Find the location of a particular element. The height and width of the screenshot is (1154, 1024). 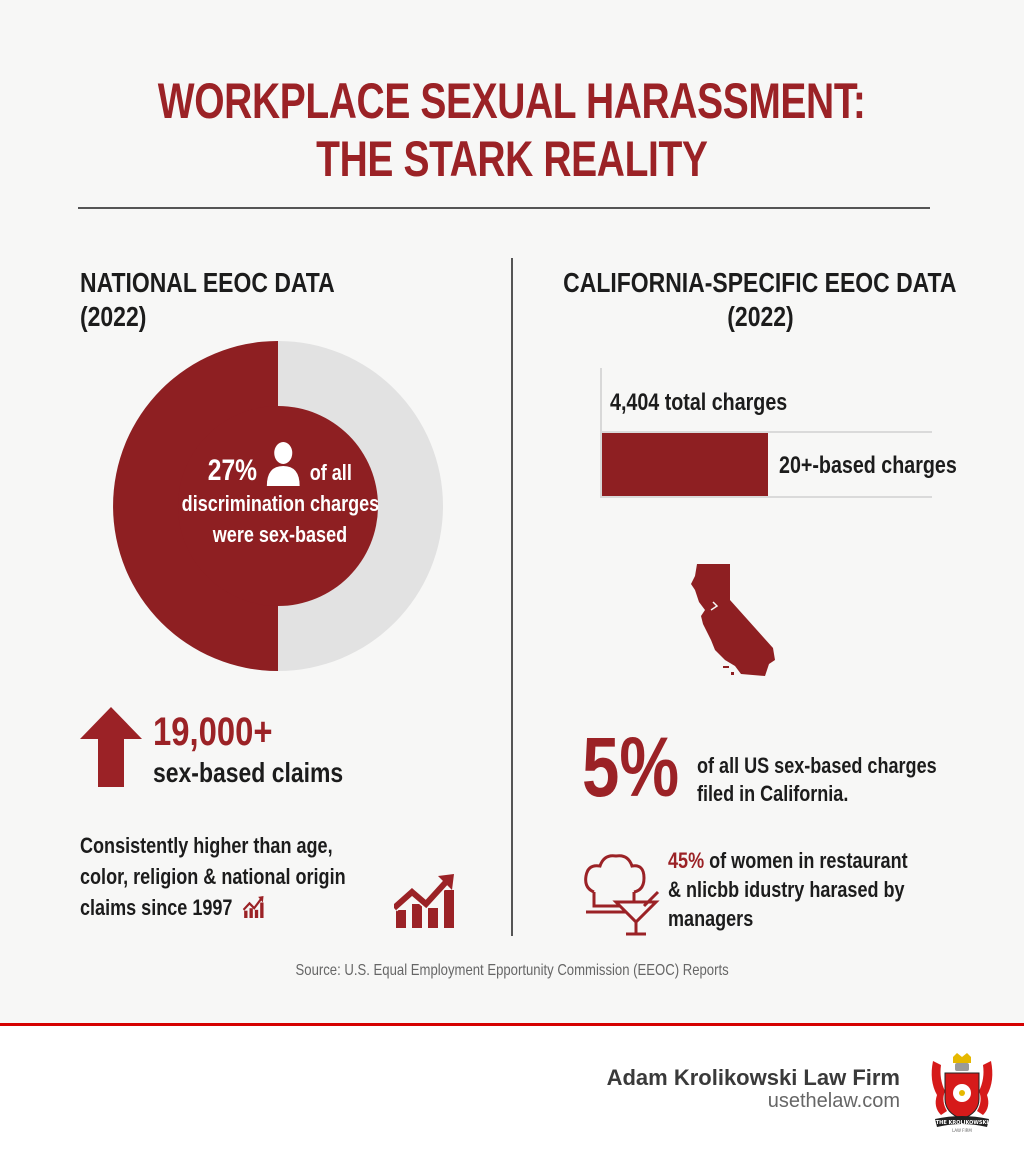

national-heading-line-1: NATIONAL EEOC DATA is located at coordinates (207, 282).